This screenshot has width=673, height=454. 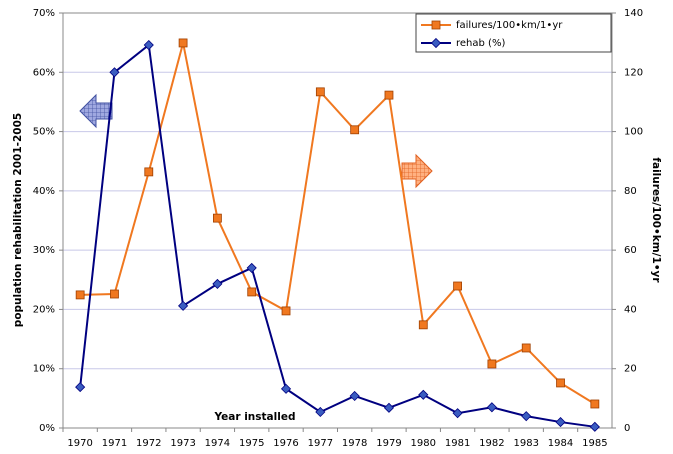 I want to click on x-tick-label: 1984, so click(x=560, y=443).